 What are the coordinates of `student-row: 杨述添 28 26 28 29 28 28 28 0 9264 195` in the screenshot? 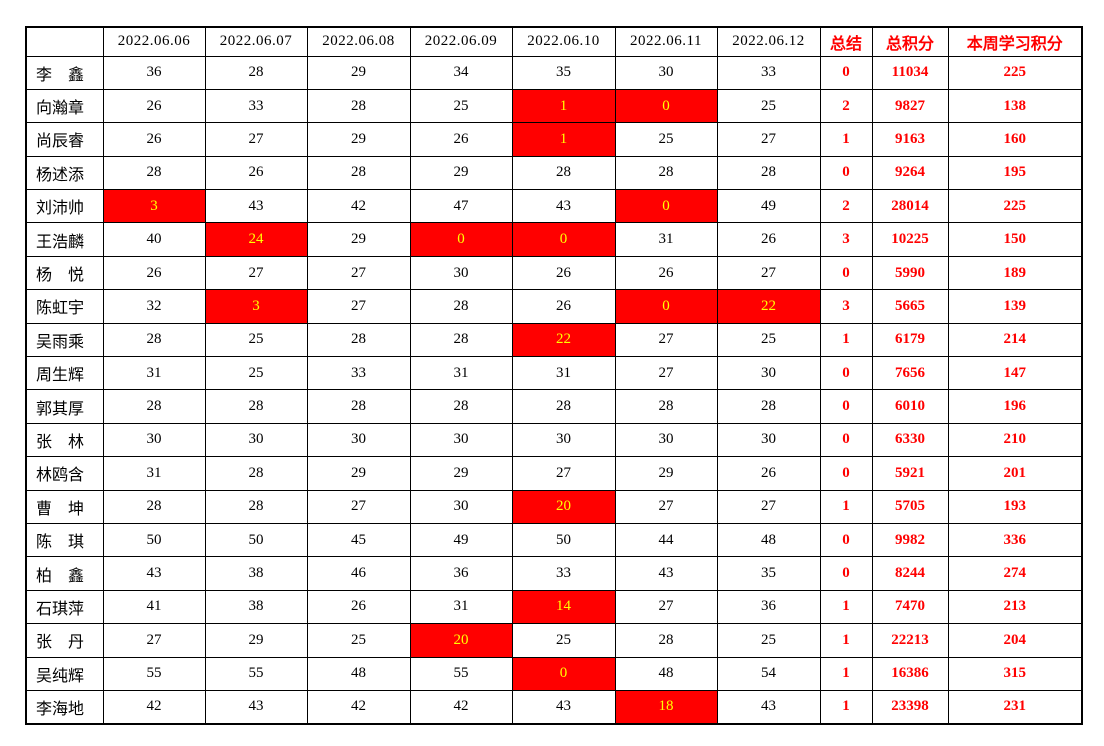 It's located at (554, 173).